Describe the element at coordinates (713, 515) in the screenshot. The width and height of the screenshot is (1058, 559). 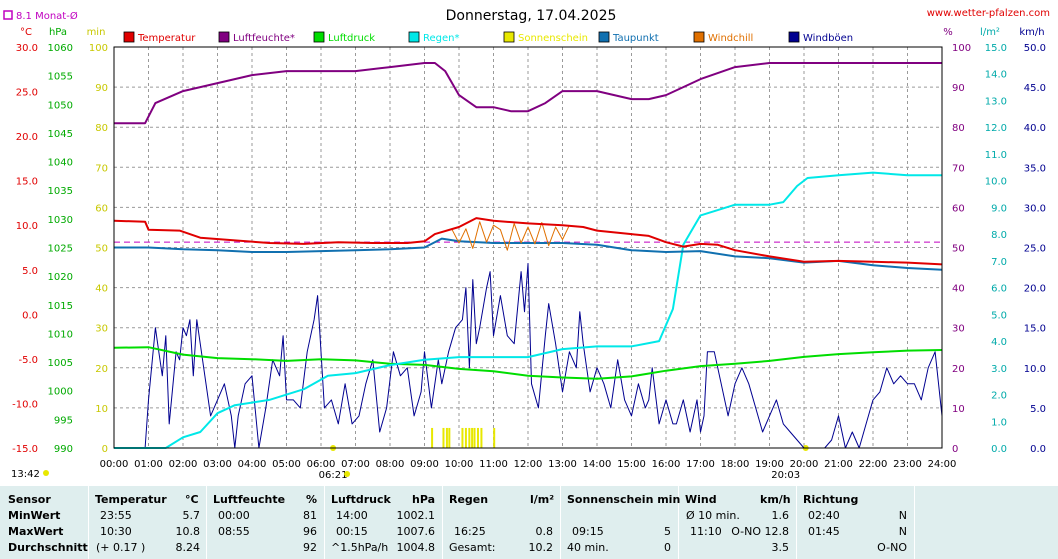
I see `min-wind-time: Ø 10 min.` at that location.